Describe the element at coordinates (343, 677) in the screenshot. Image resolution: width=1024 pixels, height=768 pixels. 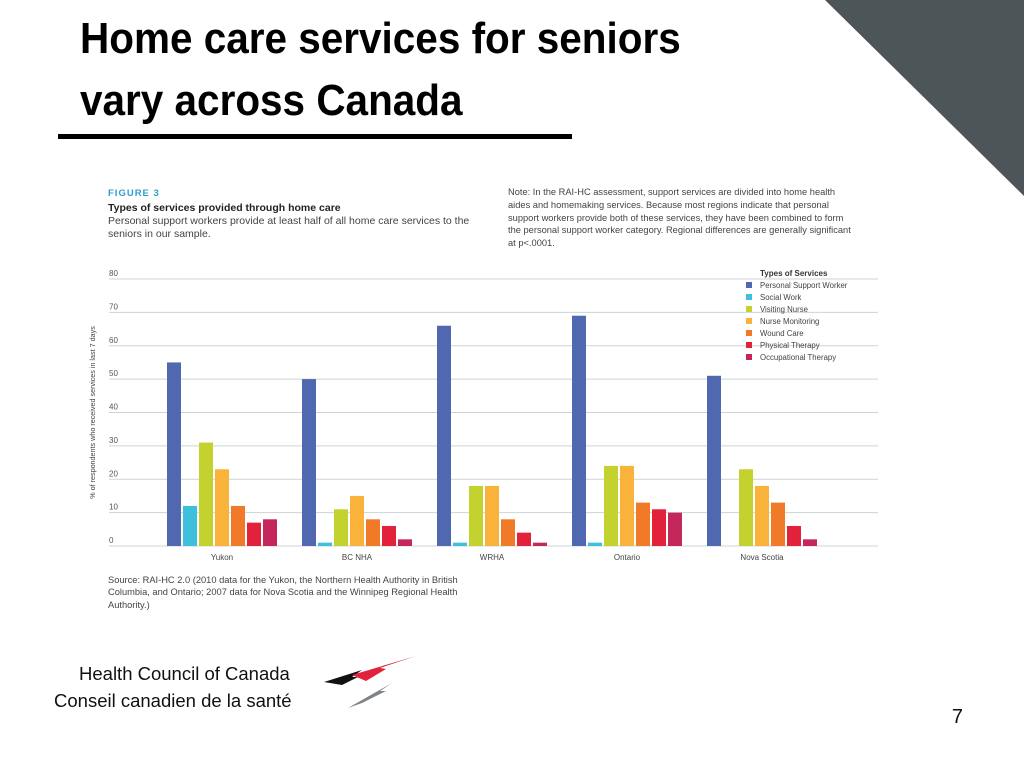
I see `bird-black` at that location.